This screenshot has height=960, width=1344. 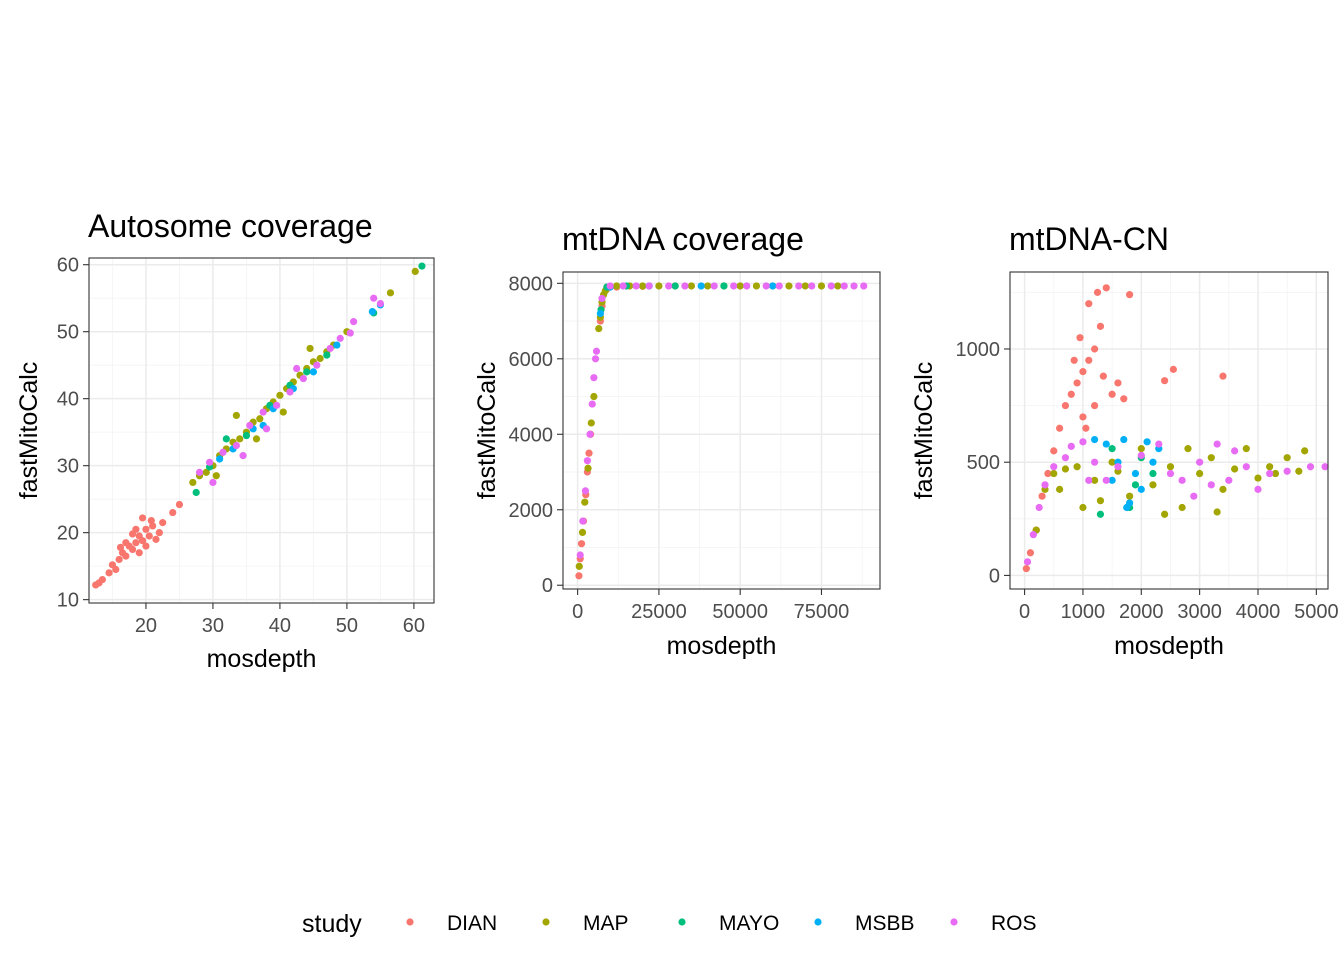 I want to click on y-tick-label: 30, so click(x=68, y=467).